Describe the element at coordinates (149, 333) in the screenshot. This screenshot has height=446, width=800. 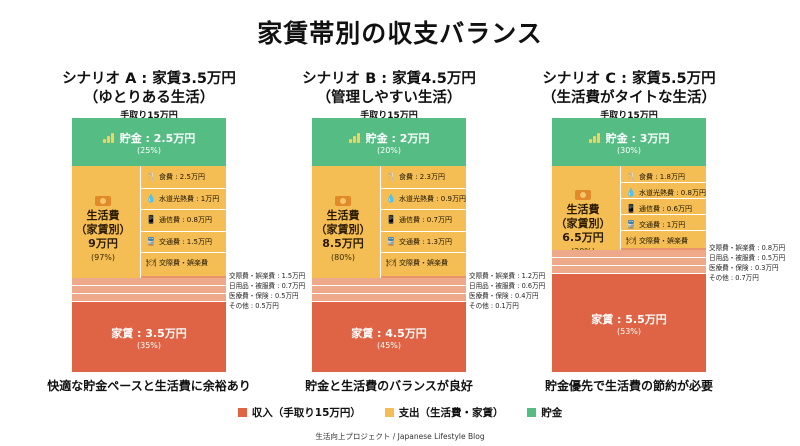
I see `rent-label: 家賃 : 3.5万円` at that location.